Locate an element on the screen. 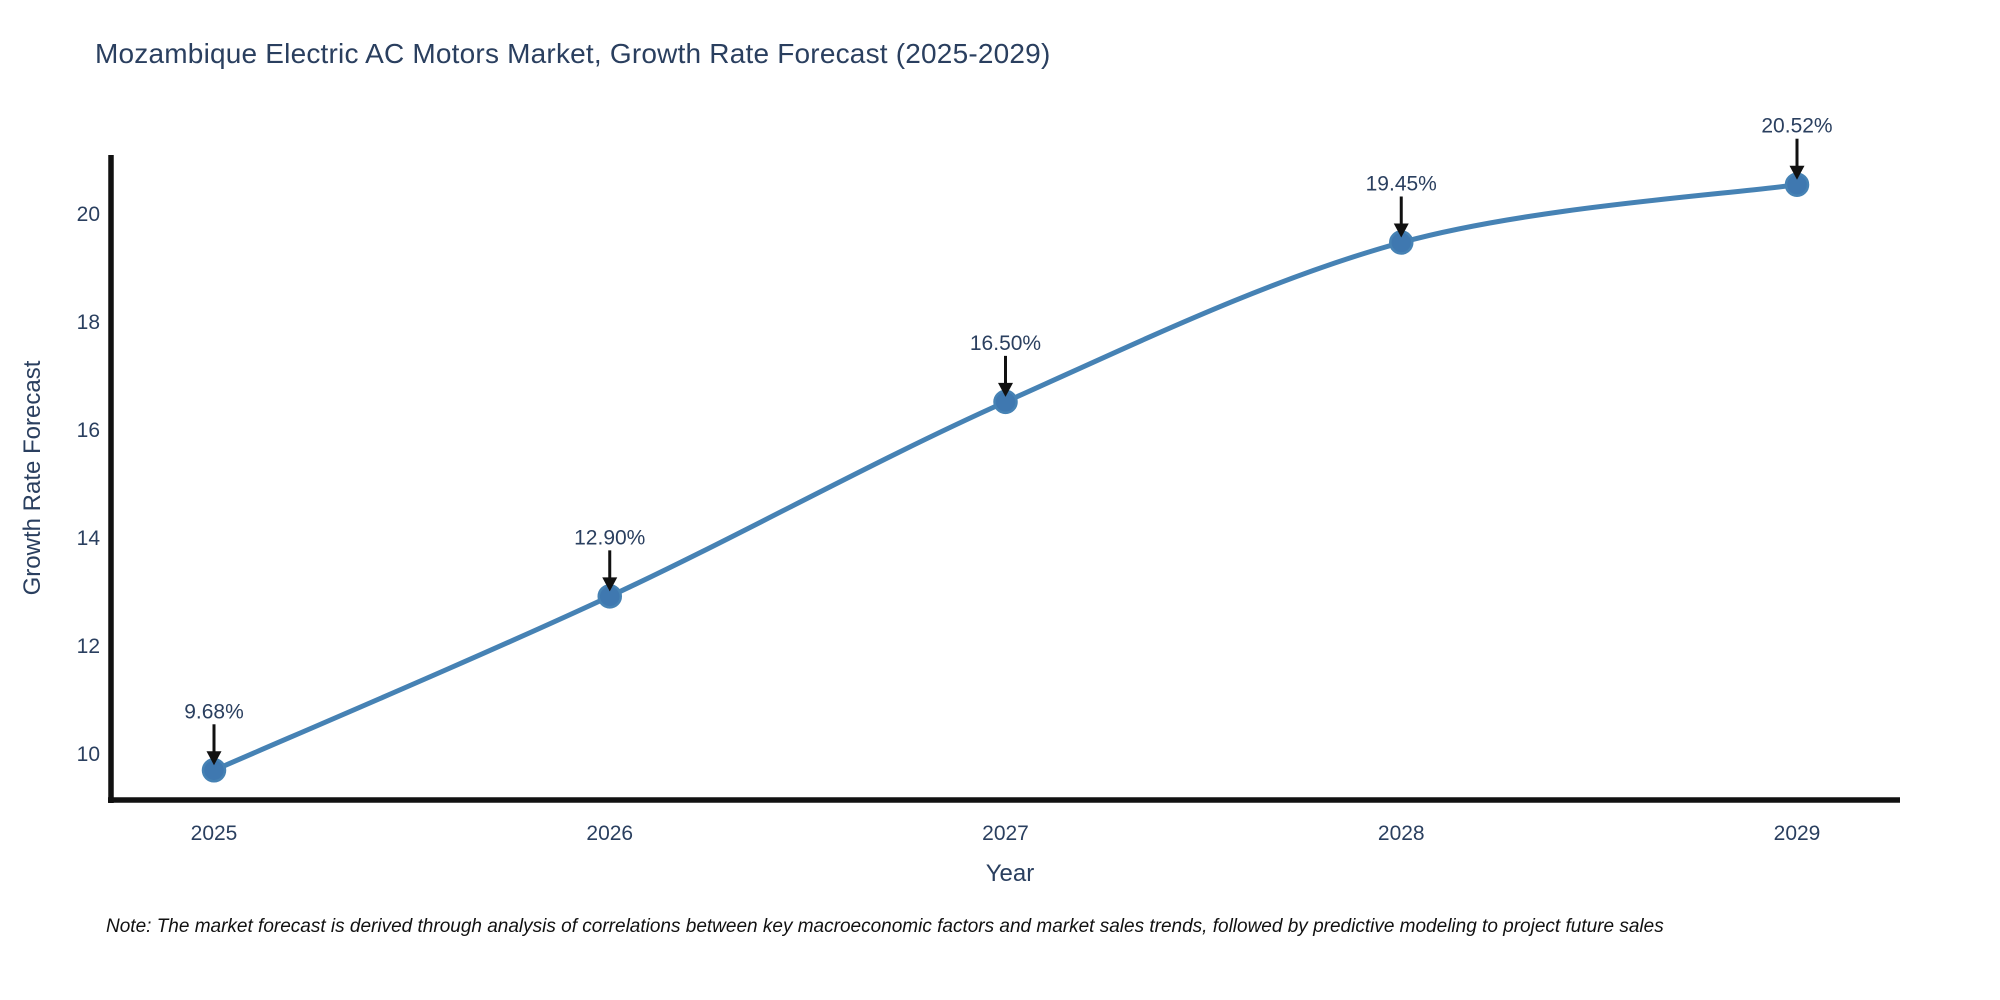 This screenshot has width=2000, height=1000. x-axis-title: Year is located at coordinates (1010, 873).